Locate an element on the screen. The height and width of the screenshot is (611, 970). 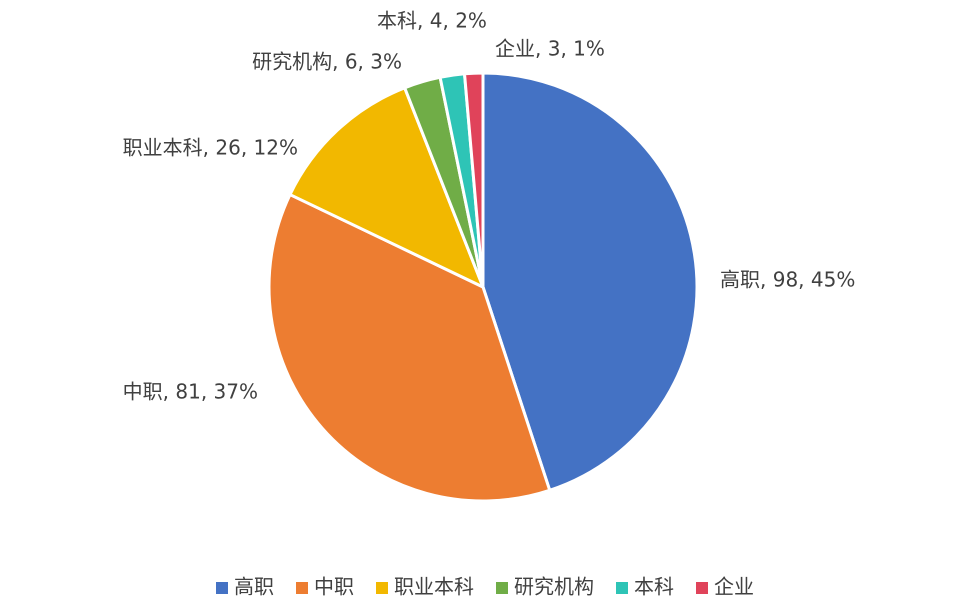
data-label: 本科, 4, 2% is located at coordinates (432, 21).